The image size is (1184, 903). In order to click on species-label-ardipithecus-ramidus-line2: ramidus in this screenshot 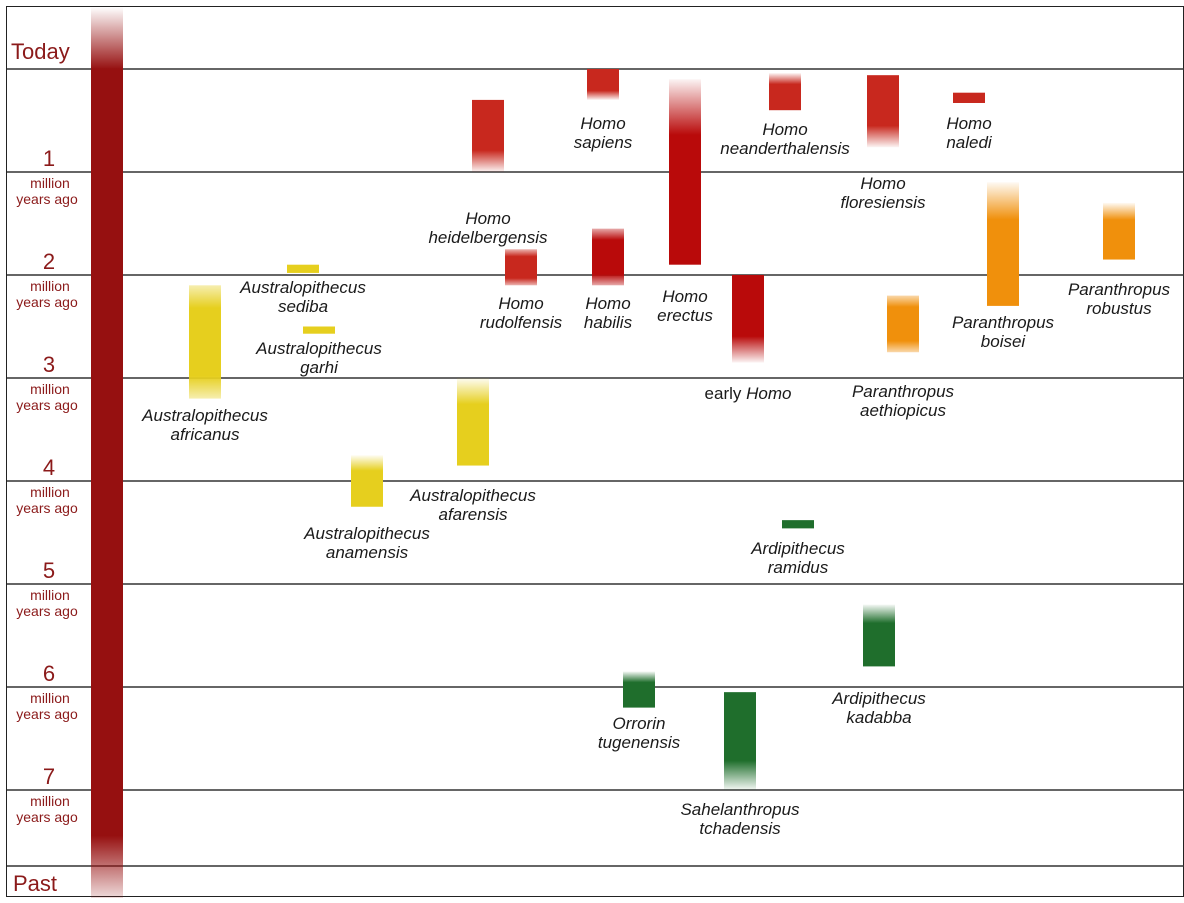, I will do `click(798, 567)`.